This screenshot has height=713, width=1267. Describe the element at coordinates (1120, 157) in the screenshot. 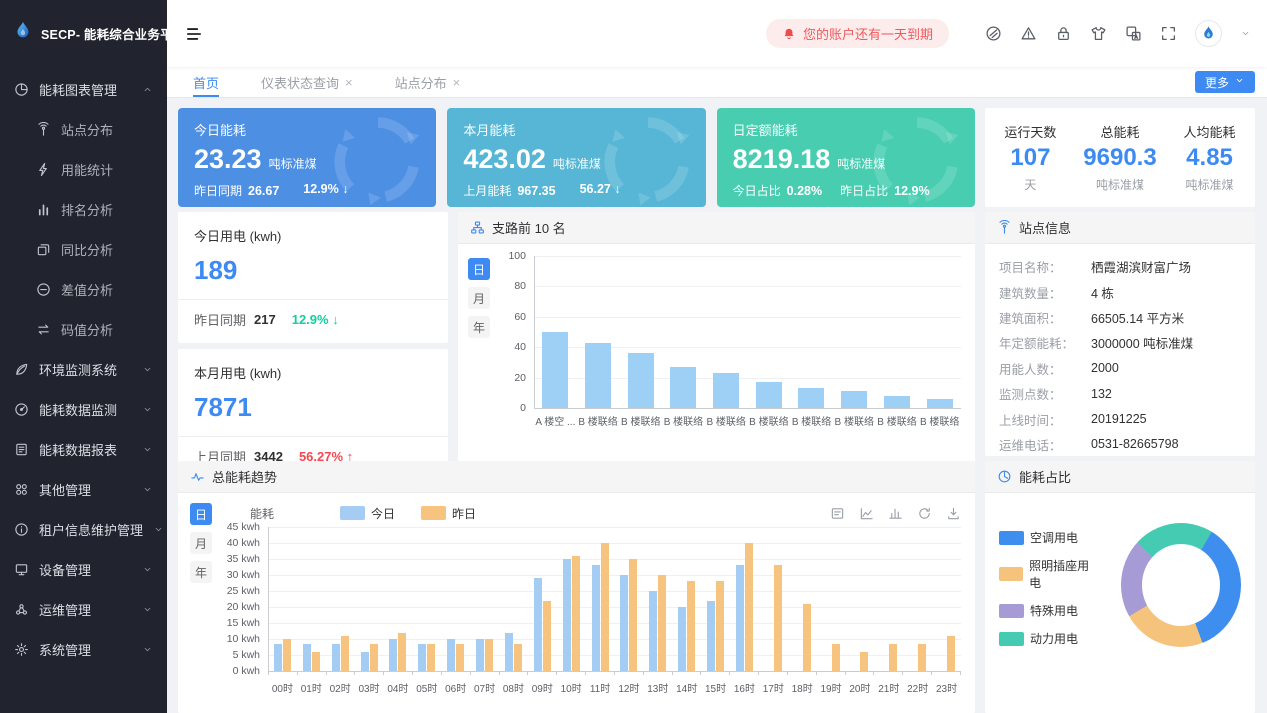

I see `summary-stats-card: 运行天数 107 天总能耗 9690.3 吨标准煤 人均能耗 4.85 吨标准煤` at that location.